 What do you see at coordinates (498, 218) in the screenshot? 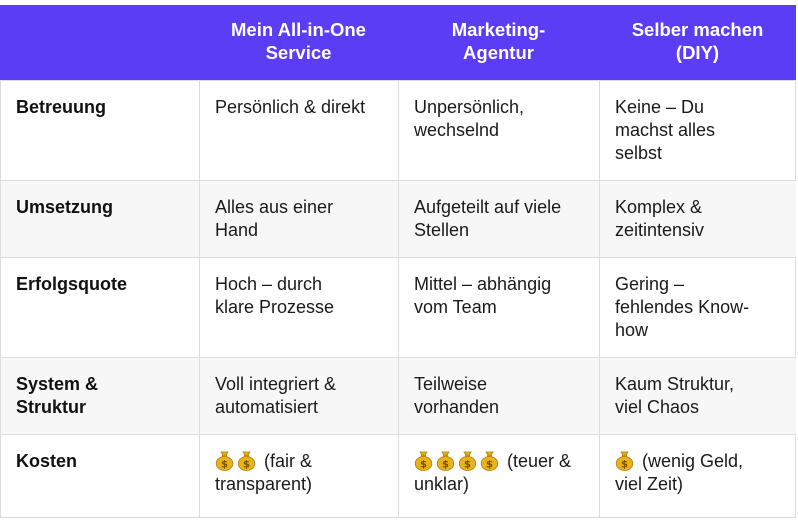
I see `cell-umsetzung-agency: Aufgeteilt auf viele Stellen` at bounding box center [498, 218].